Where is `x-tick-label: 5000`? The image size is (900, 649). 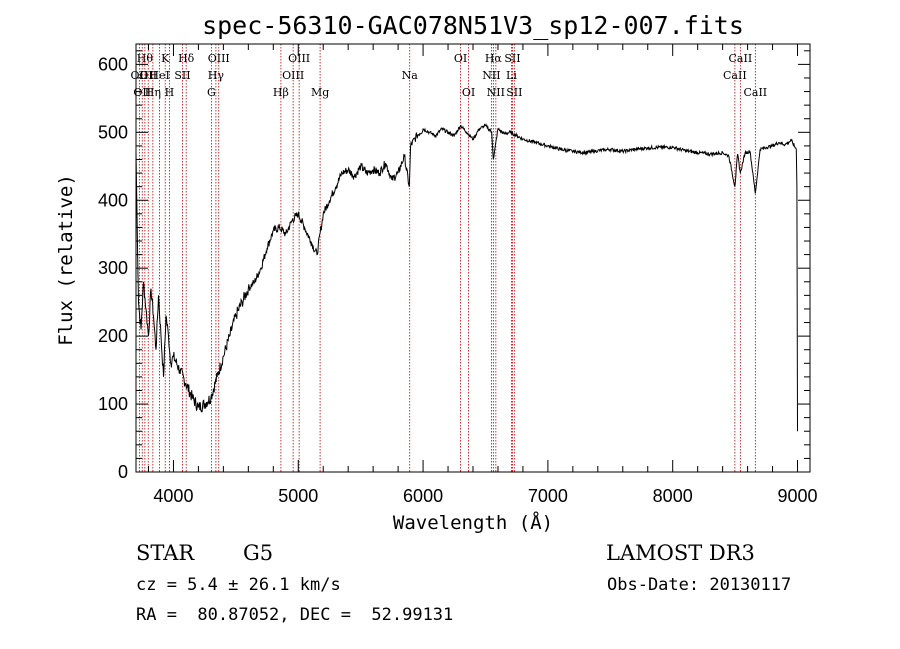
x-tick-label: 5000 is located at coordinates (298, 496).